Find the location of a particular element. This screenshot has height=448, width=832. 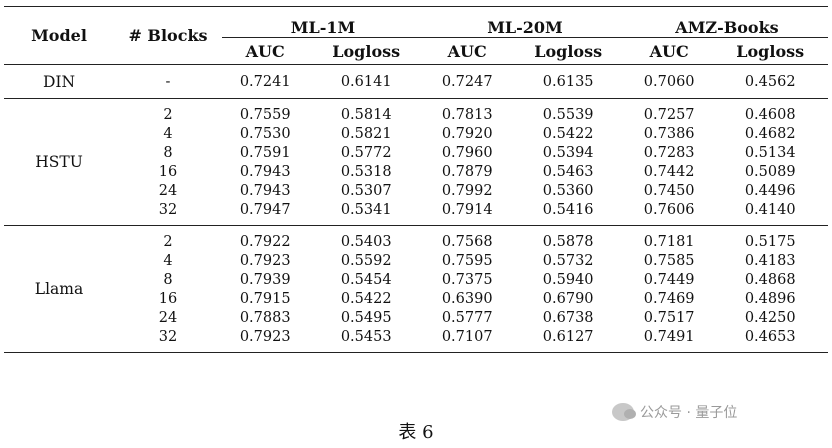

value-cell: 0.7922 is located at coordinates (265, 241).